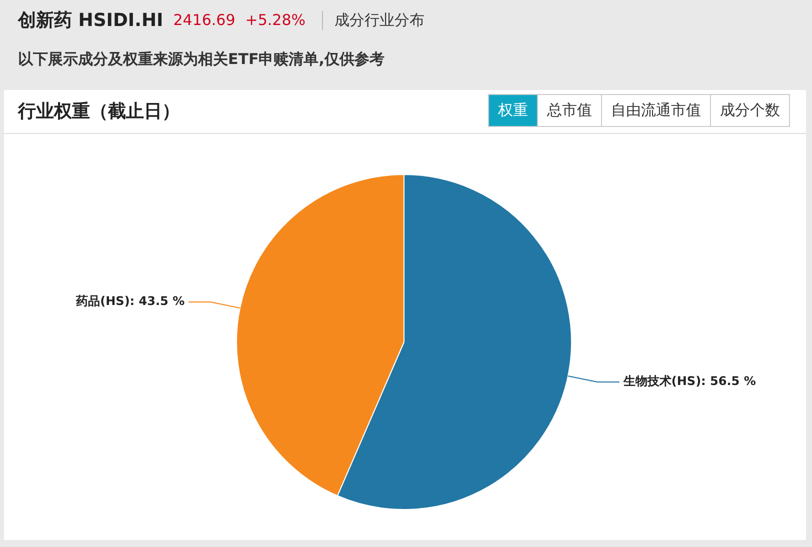 This screenshot has height=547, width=812. I want to click on text: 成分行业分布, so click(373, 20).